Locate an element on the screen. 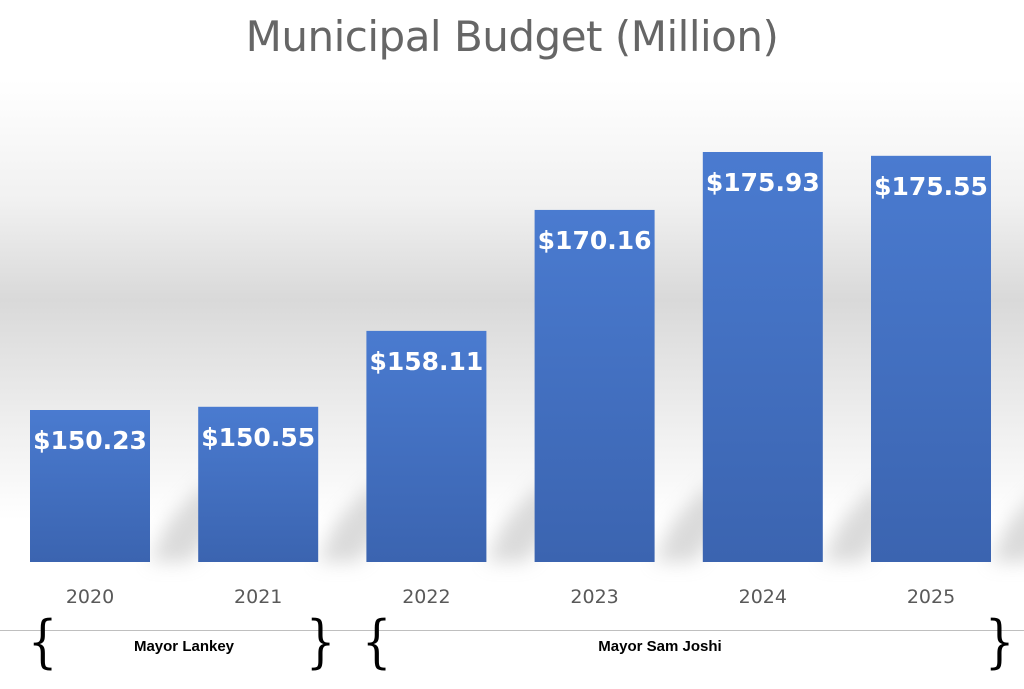  bar-2025 is located at coordinates (931, 358).